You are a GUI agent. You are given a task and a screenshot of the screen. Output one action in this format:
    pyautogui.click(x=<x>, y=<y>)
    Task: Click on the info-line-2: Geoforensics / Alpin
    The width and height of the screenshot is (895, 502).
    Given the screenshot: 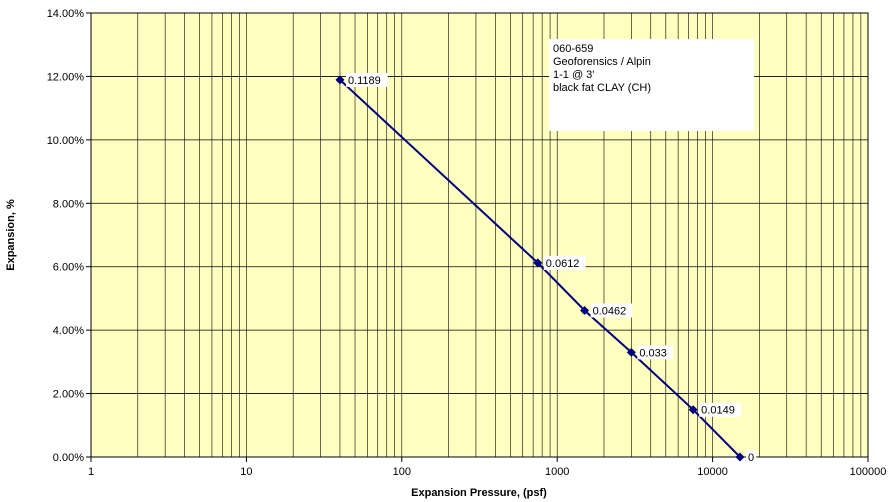 What is the action you would take?
    pyautogui.click(x=602, y=62)
    